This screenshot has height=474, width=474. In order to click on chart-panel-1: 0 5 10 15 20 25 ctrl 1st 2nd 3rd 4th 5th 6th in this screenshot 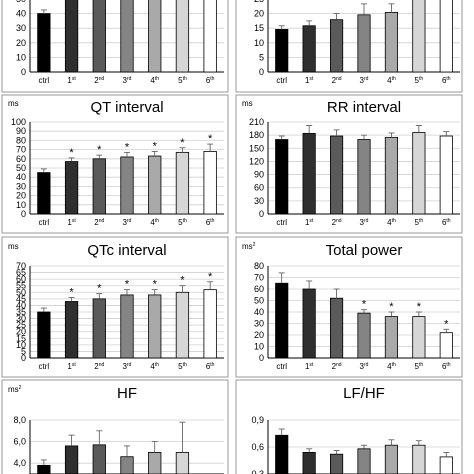, I will do `click(349, 46)`.